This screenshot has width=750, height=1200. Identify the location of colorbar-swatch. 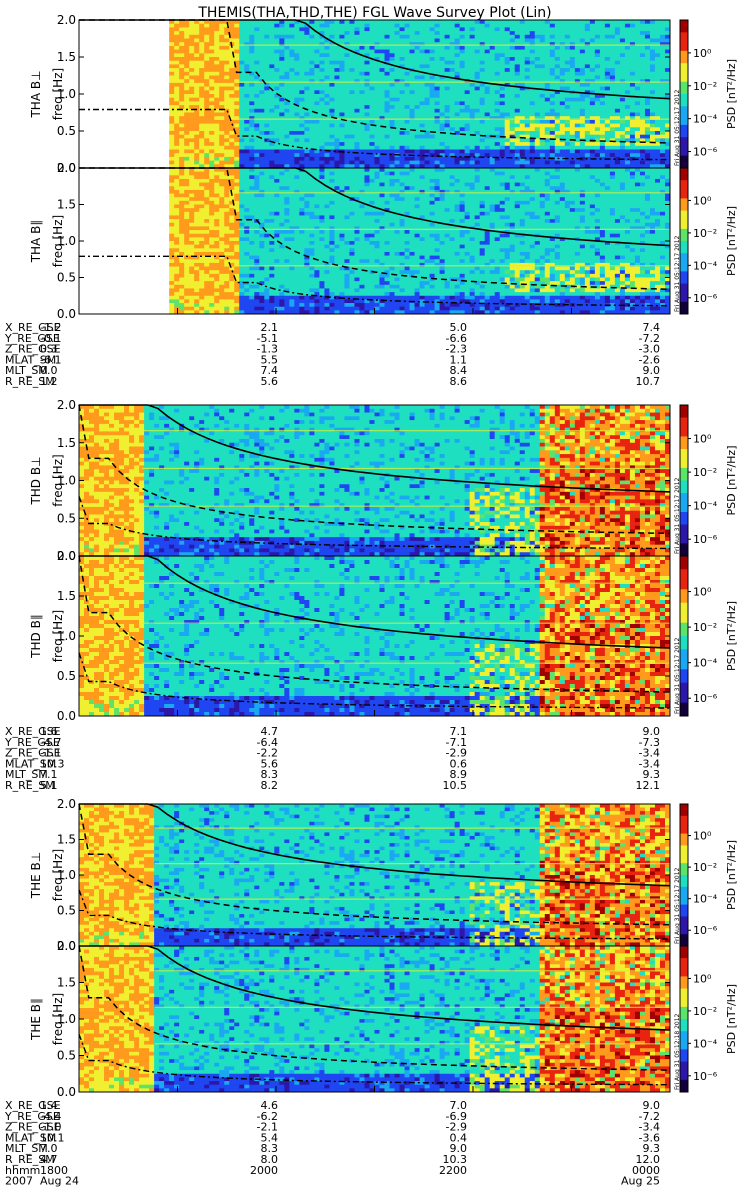
(684, 153).